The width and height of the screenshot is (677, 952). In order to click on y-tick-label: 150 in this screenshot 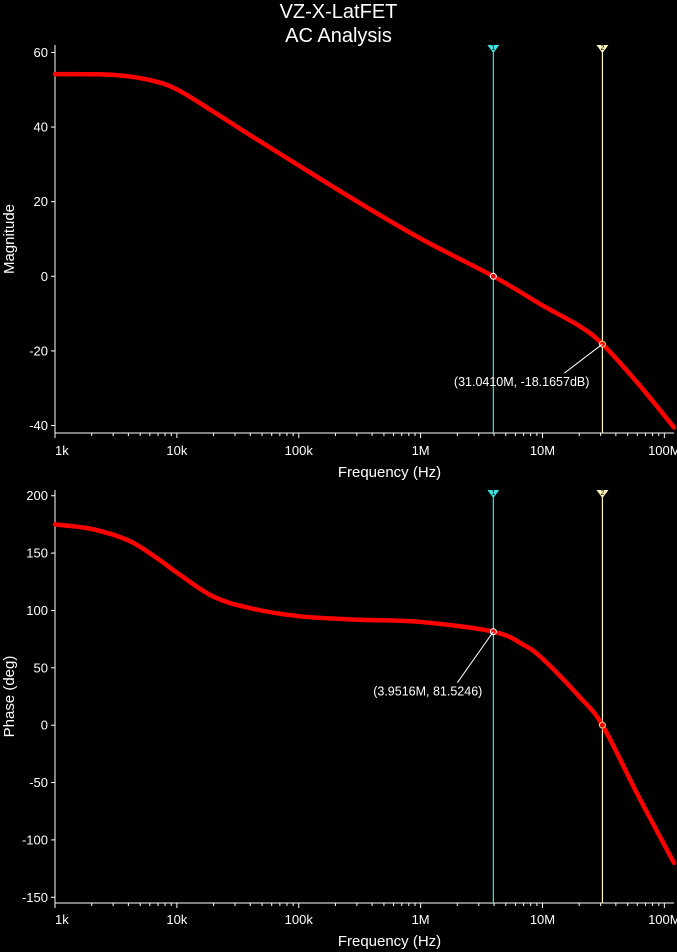, I will do `click(37, 553)`.